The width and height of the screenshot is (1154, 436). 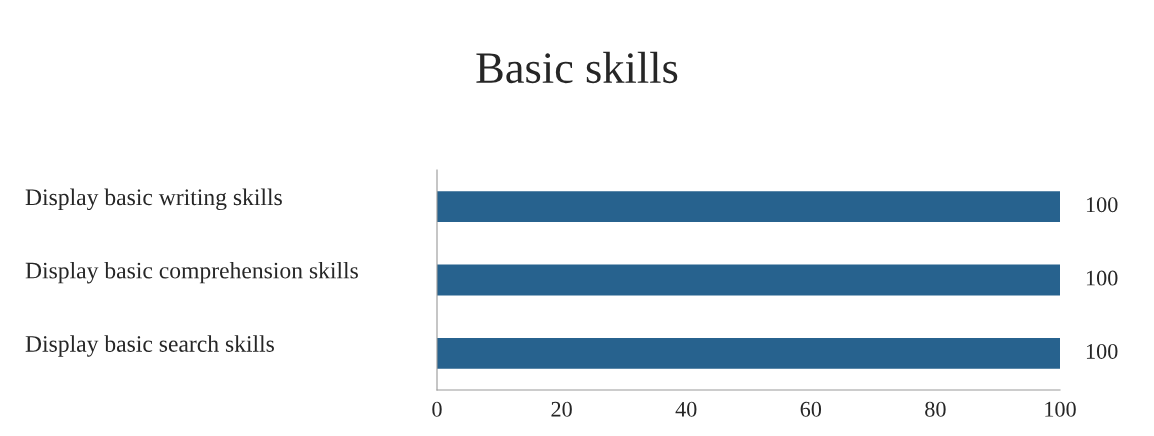 I want to click on x-tick-label: 40, so click(x=686, y=409).